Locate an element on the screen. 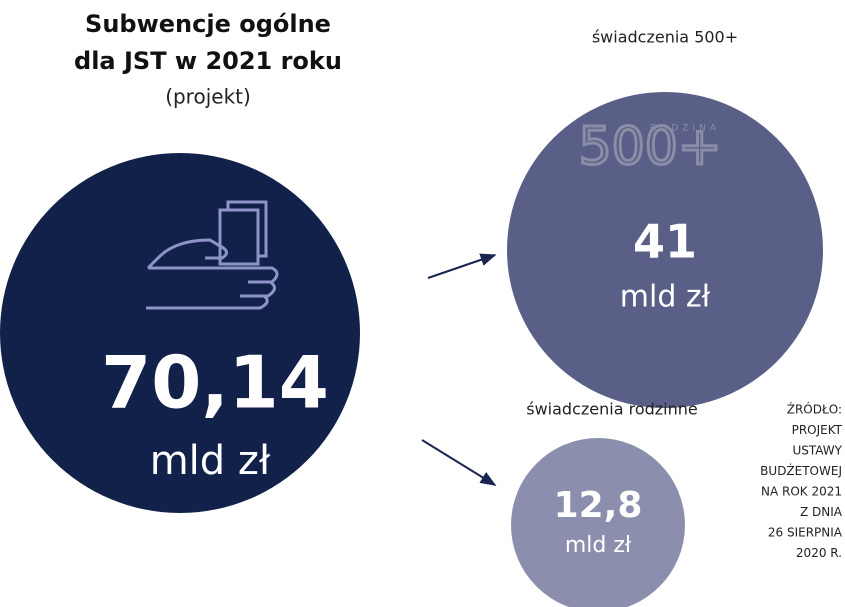  source-line: ŹRÓDŁO: is located at coordinates (814, 409).